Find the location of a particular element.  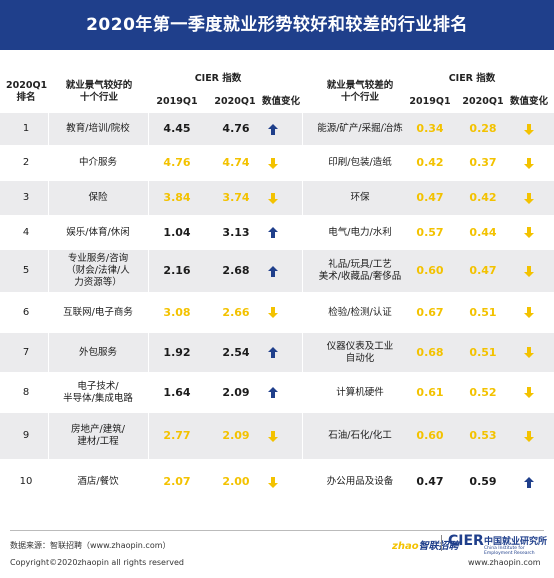

header-2020q1-right: 2020Q1 is located at coordinates (483, 101).